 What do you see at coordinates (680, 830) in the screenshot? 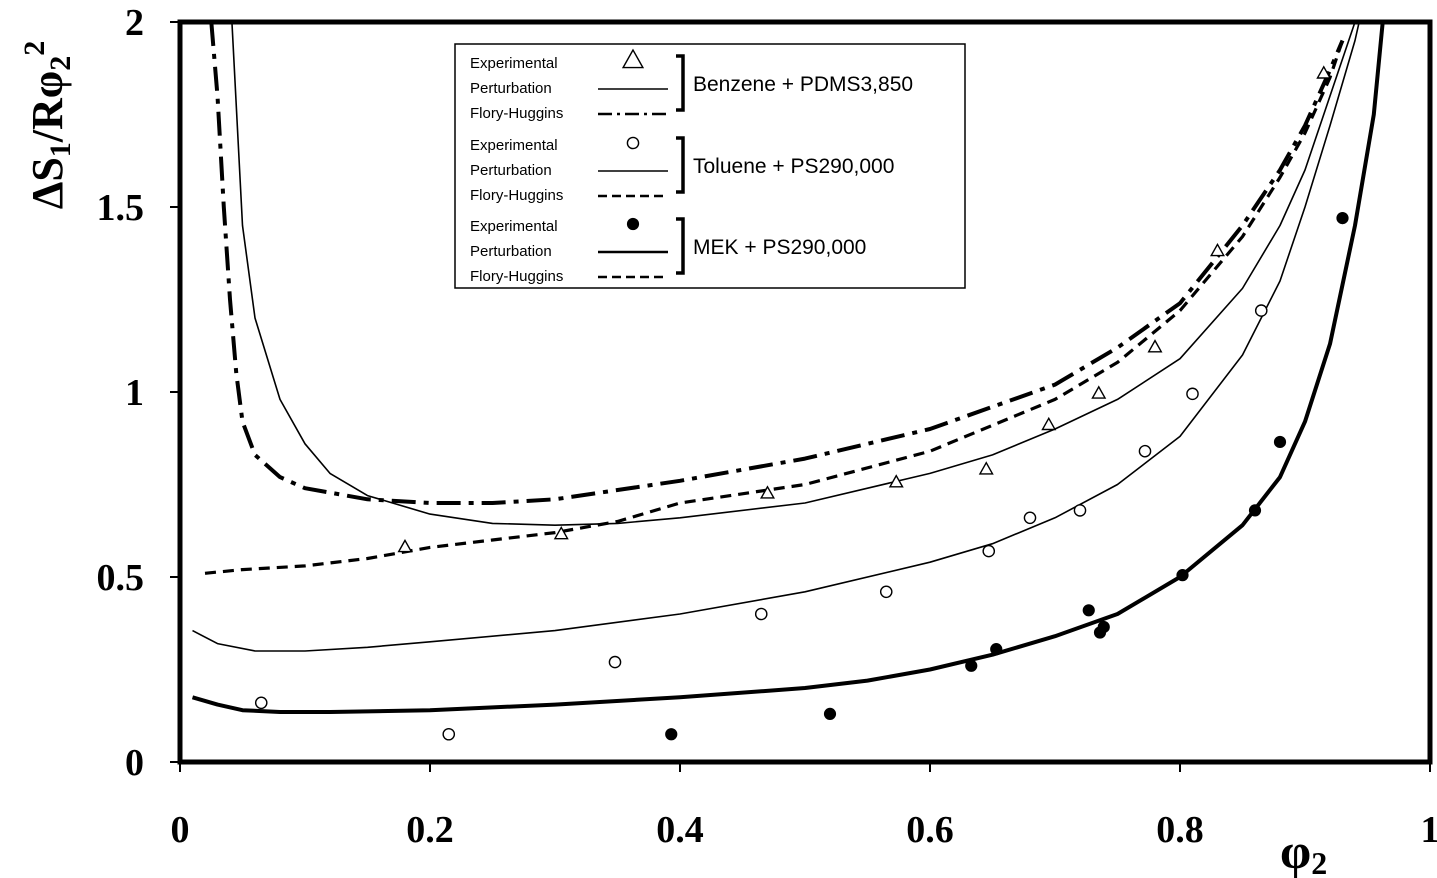
I see `x-tick-label: 0.4` at bounding box center [680, 830].